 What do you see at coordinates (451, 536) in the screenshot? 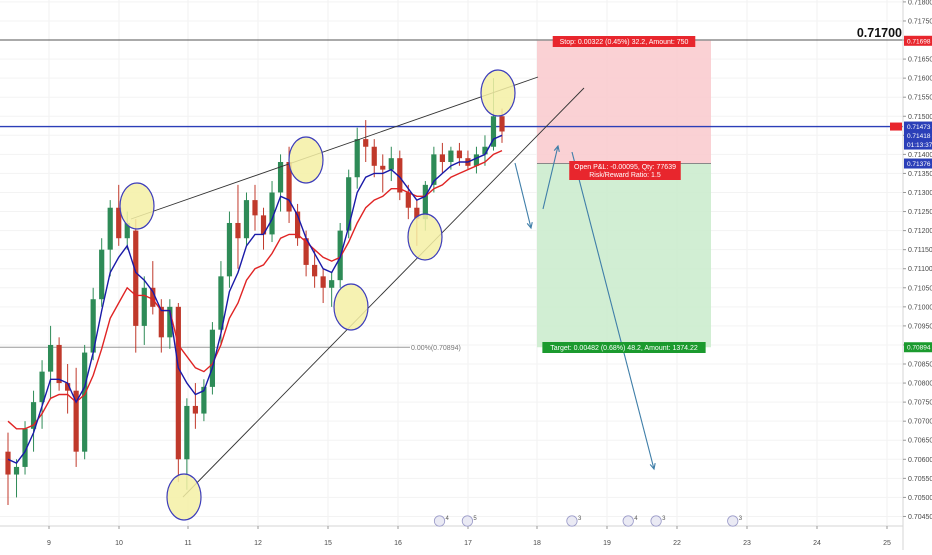
I see `time-axis: 9 10 11 12 15 16 17 18 19 22 23 24 25` at bounding box center [451, 536].